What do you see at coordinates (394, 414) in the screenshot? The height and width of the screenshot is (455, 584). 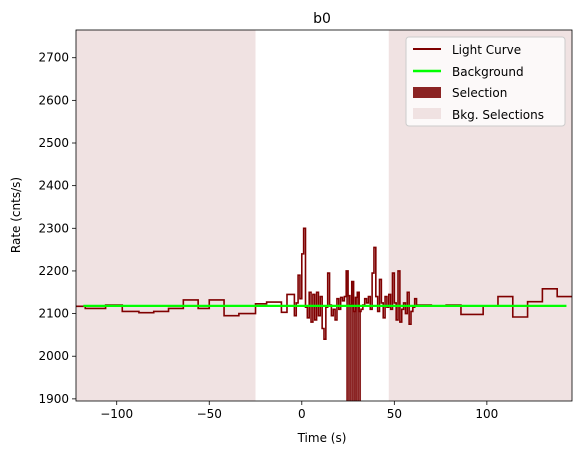 I see `x-tick-label: 50` at bounding box center [394, 414].